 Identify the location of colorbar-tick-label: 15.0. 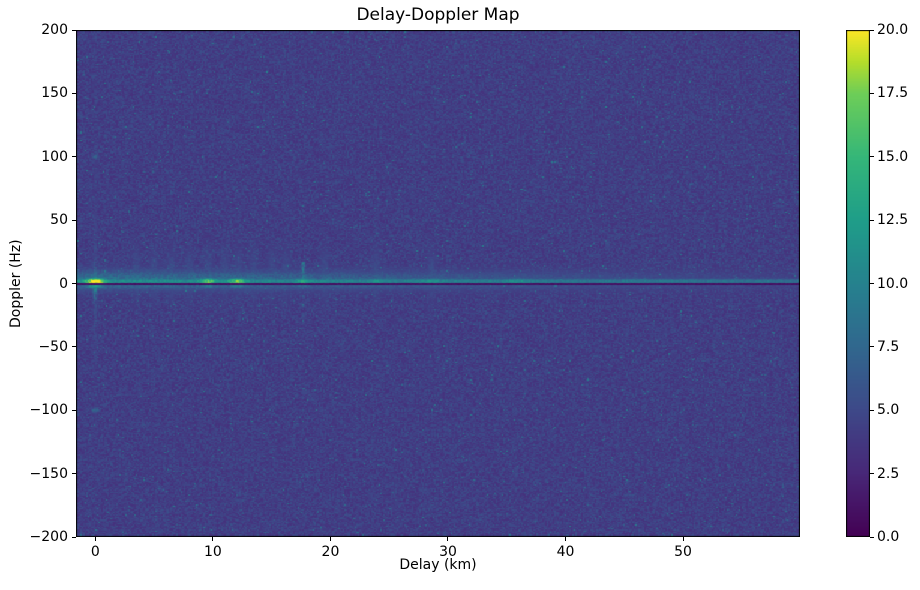
(893, 156).